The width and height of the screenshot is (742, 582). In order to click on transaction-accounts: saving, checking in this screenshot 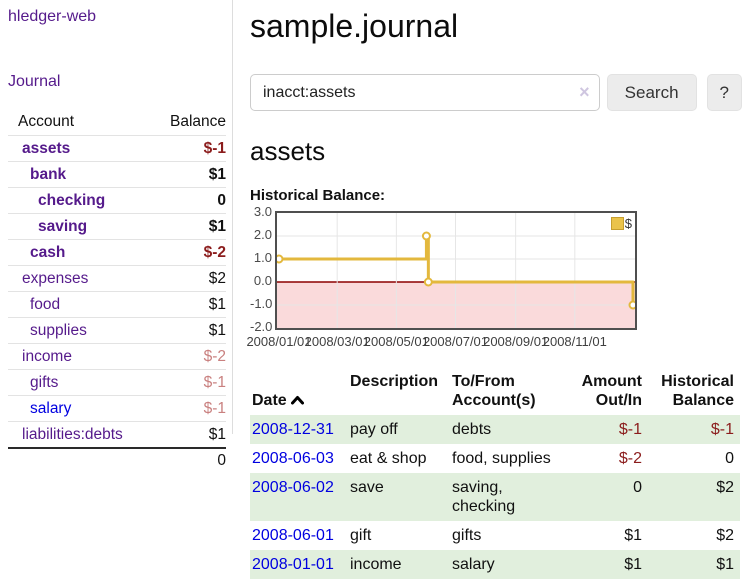, I will do `click(484, 497)`.